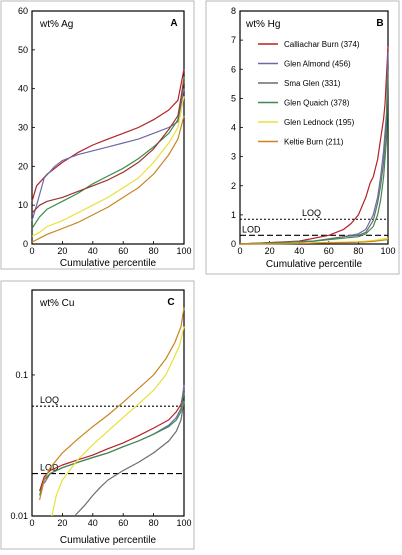  What do you see at coordinates (387, 251) in the screenshot?
I see `panel-b-xtick-label-100: 100` at bounding box center [387, 251].